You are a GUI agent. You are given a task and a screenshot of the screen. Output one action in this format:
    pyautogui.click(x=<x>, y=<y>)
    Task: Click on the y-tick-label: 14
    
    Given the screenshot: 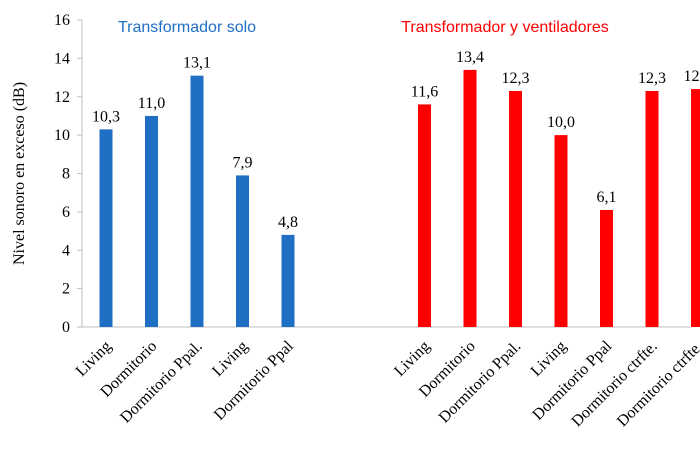 What is the action you would take?
    pyautogui.click(x=62, y=58)
    